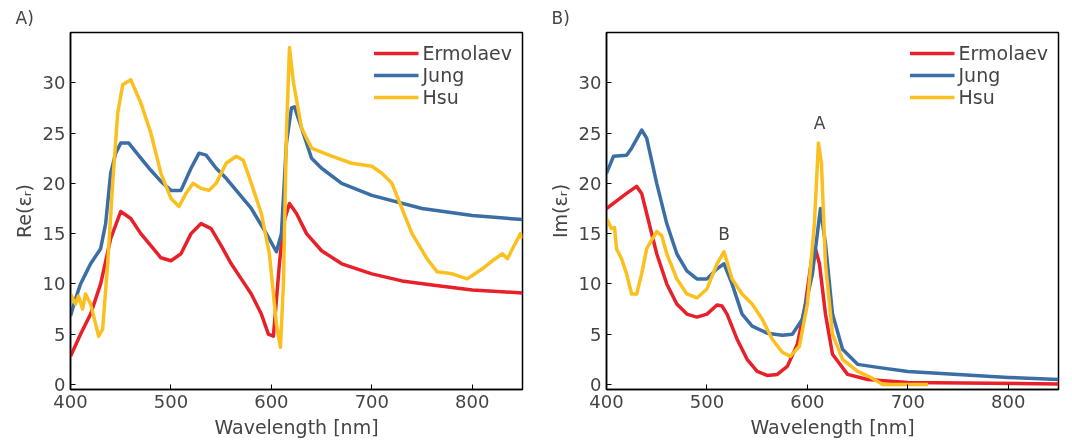  Describe the element at coordinates (724, 233) in the screenshot. I see `annotation: B` at that location.